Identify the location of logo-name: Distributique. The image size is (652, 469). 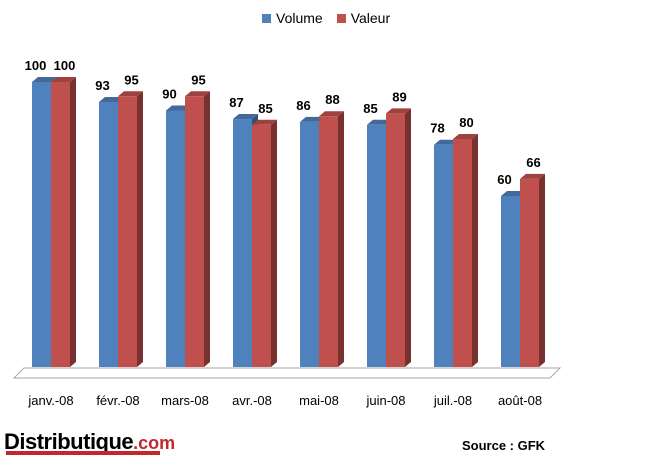
(69, 441).